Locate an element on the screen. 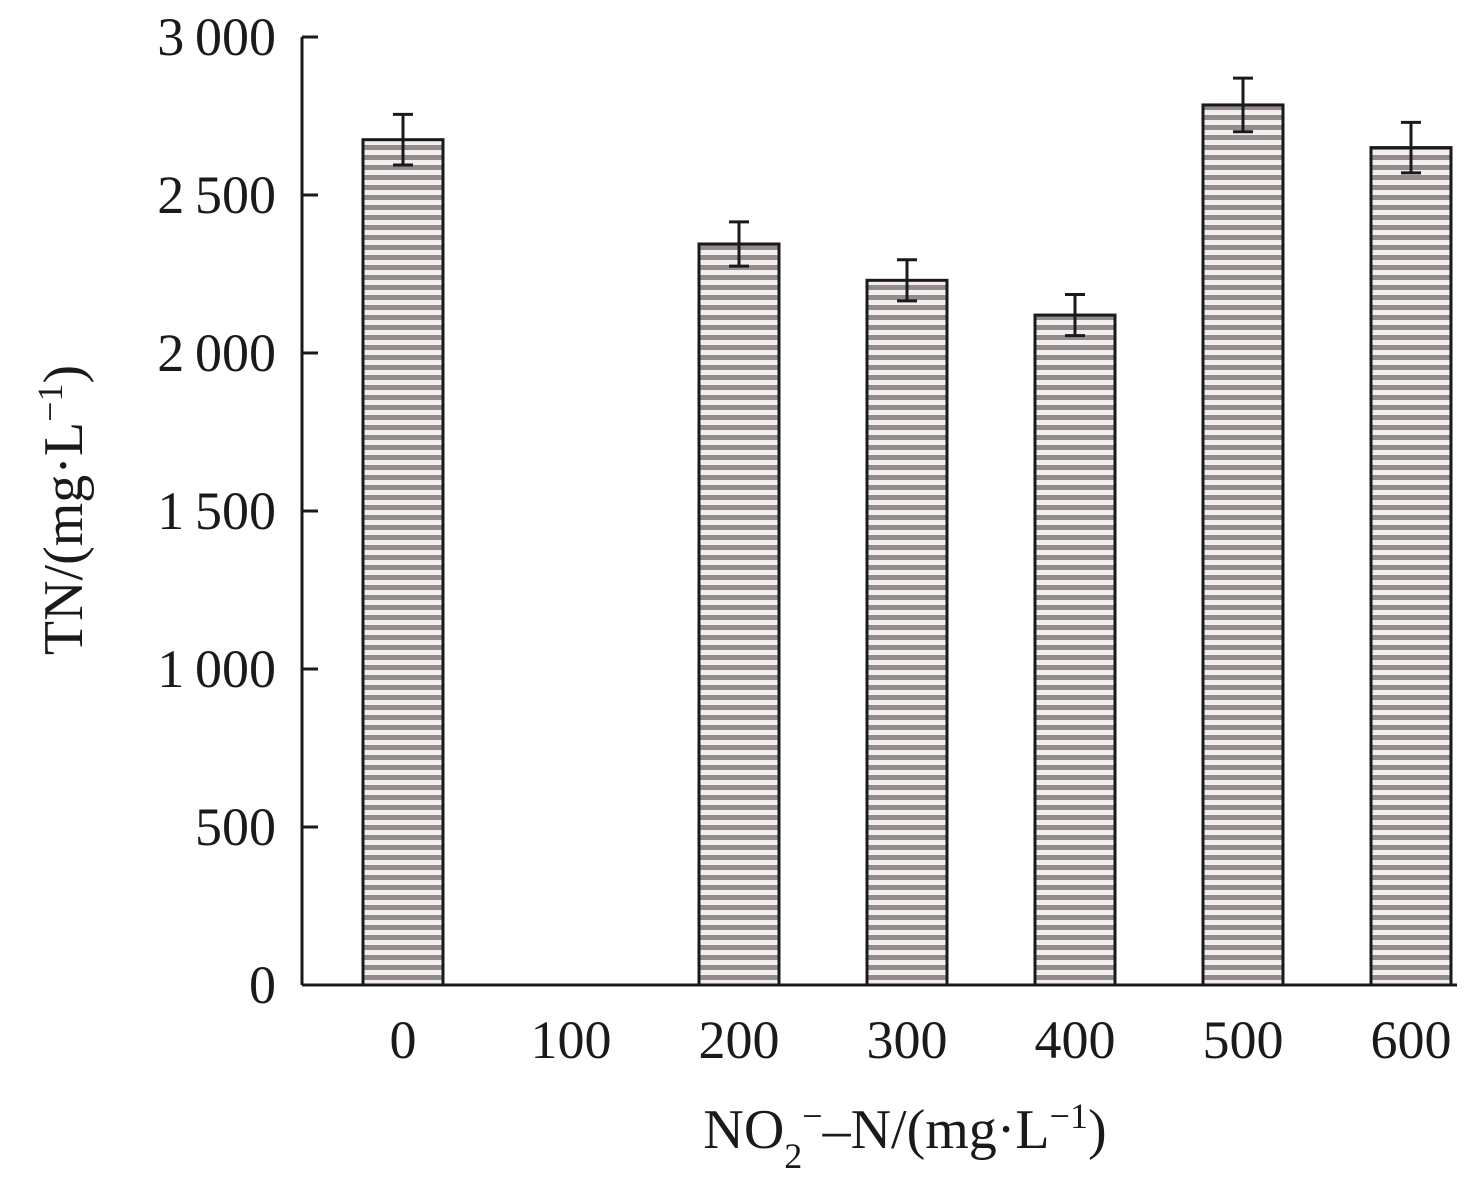  x-axis-label: NO2−–N/(mg·L−1) is located at coordinates (904, 1136).